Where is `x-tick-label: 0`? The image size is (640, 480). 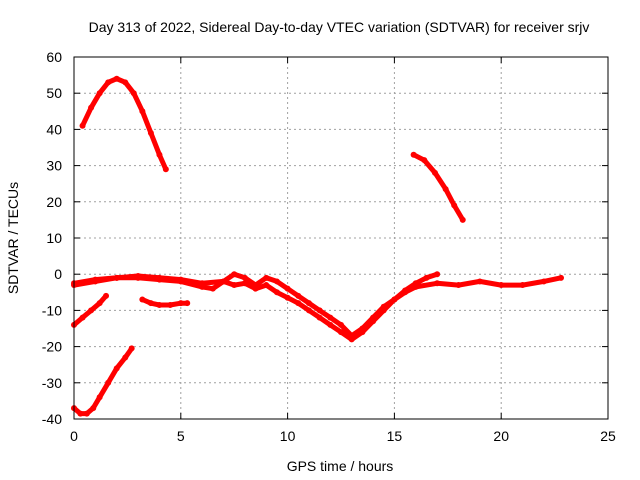 x-tick-label: 0 is located at coordinates (74, 436).